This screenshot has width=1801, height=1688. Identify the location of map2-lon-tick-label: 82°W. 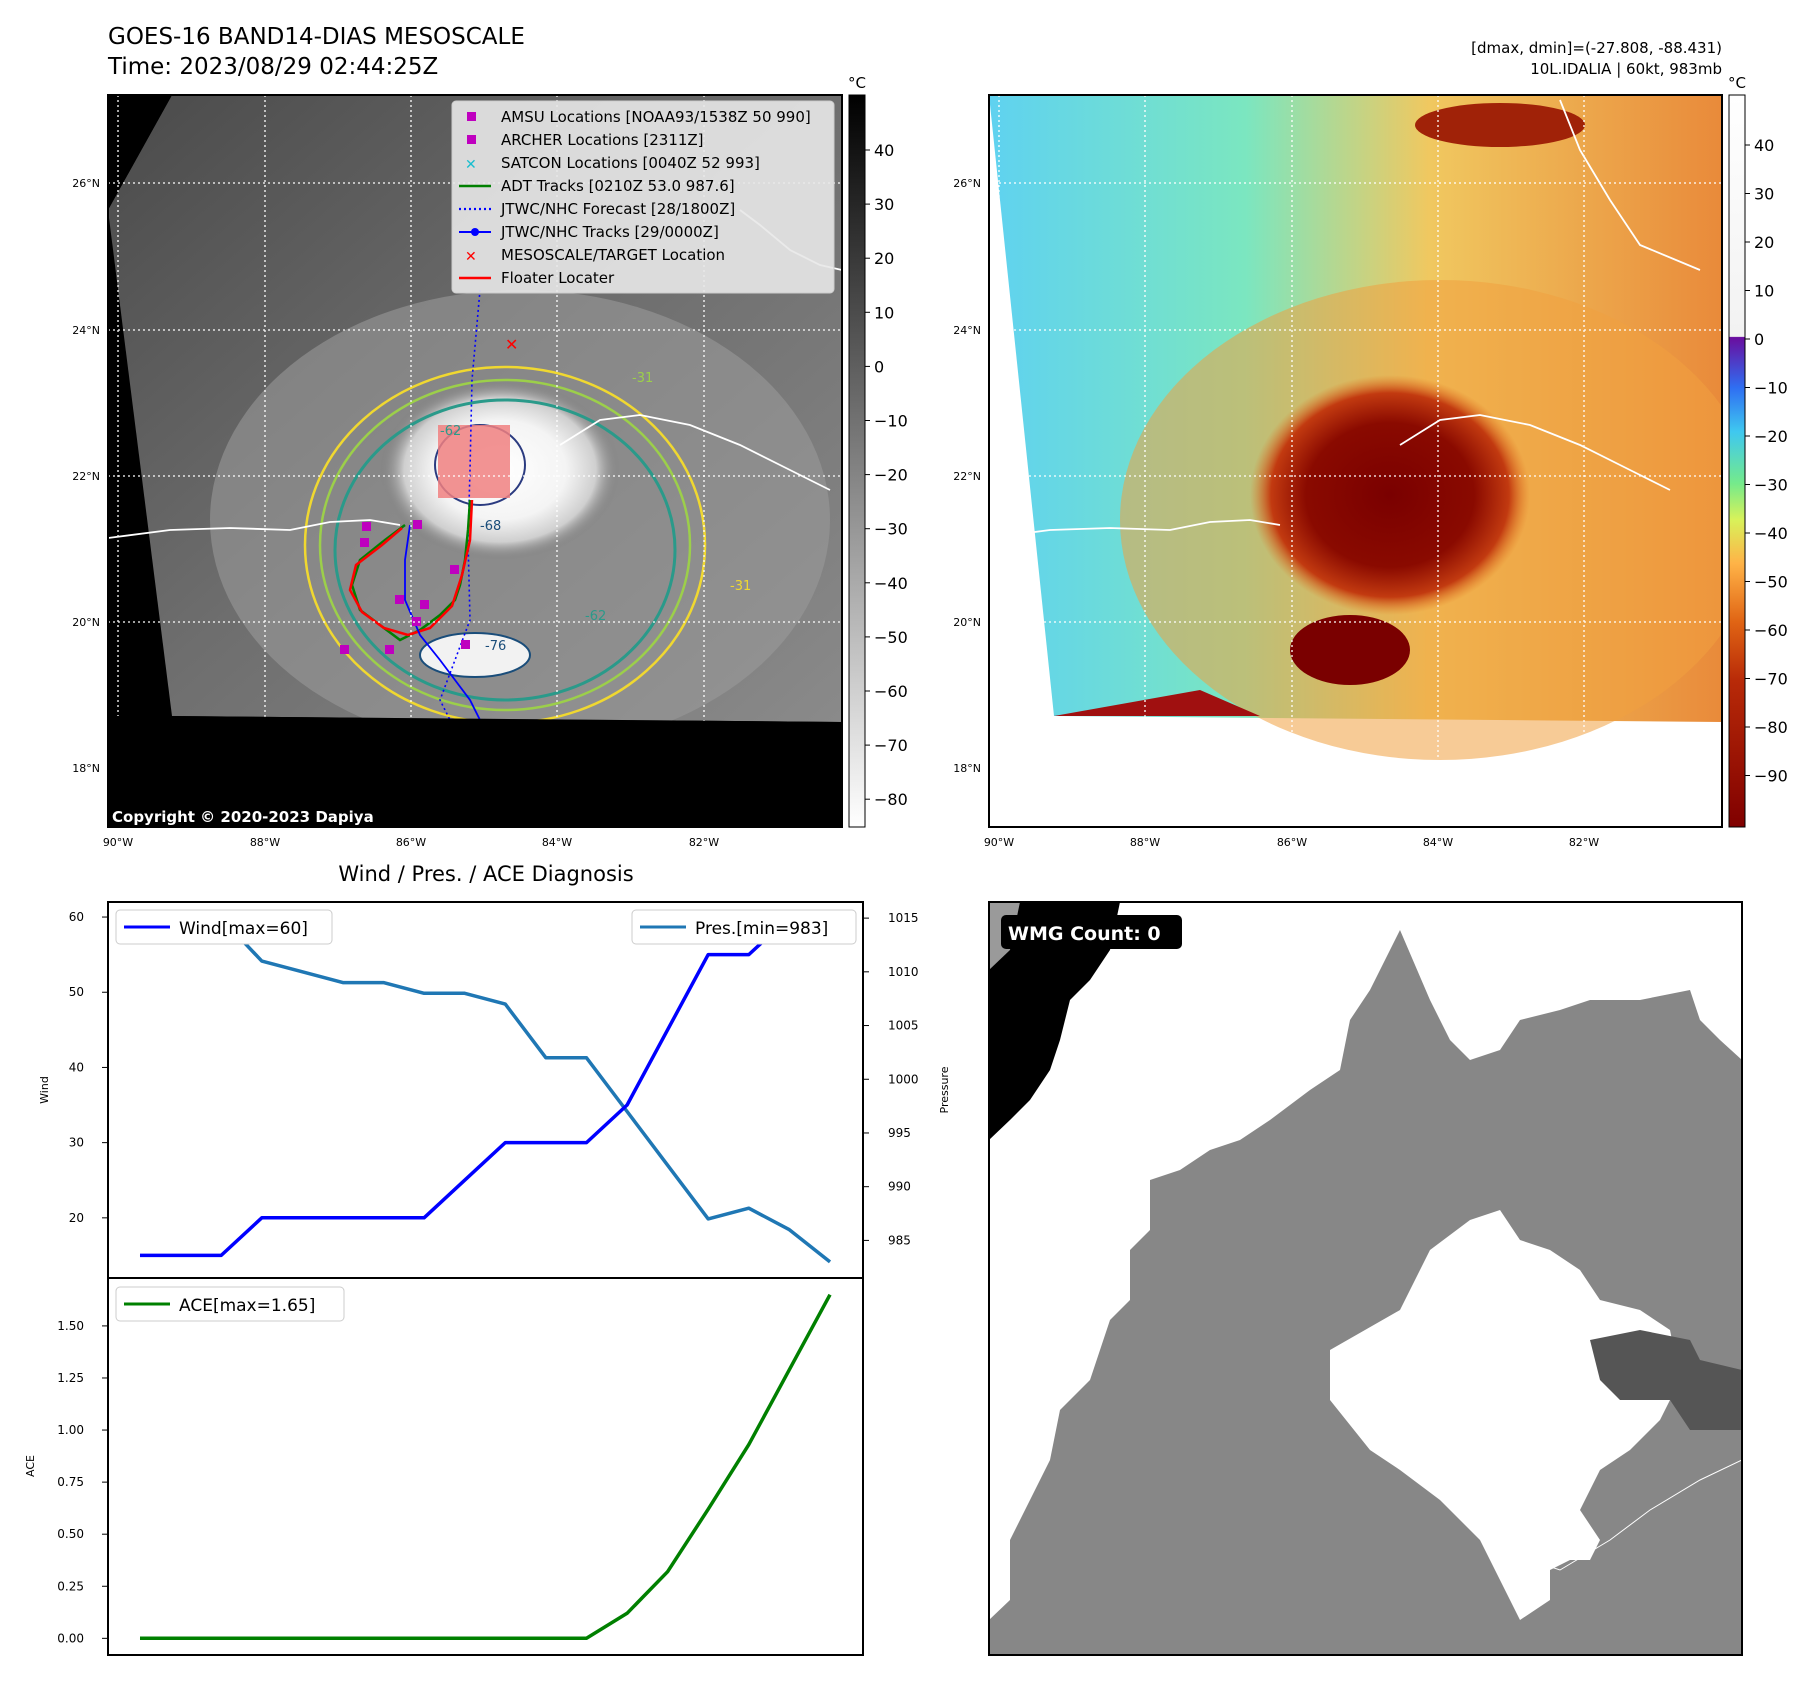
(1584, 842).